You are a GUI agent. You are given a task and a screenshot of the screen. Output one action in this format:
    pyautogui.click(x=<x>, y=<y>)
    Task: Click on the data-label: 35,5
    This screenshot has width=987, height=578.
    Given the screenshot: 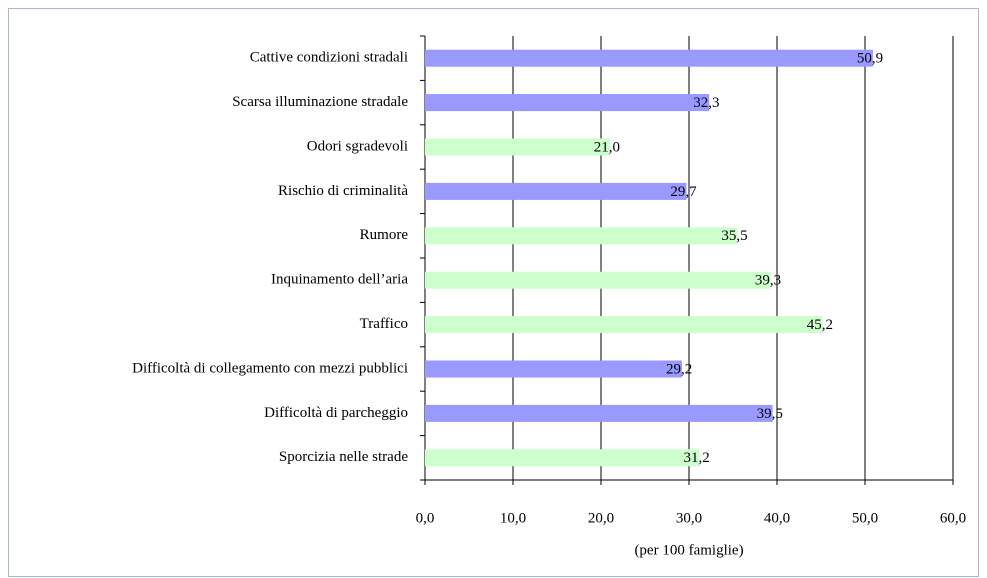 What is the action you would take?
    pyautogui.click(x=734, y=236)
    